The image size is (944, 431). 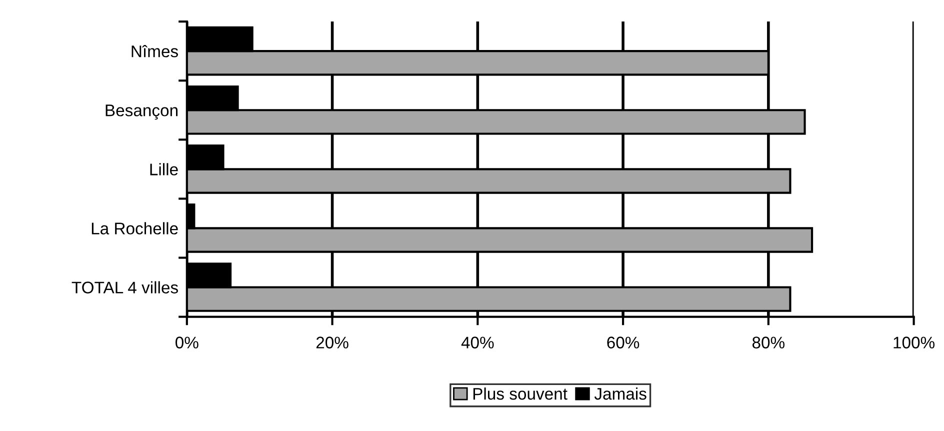 What do you see at coordinates (620, 394) in the screenshot?
I see `legend-label: Jamais` at bounding box center [620, 394].